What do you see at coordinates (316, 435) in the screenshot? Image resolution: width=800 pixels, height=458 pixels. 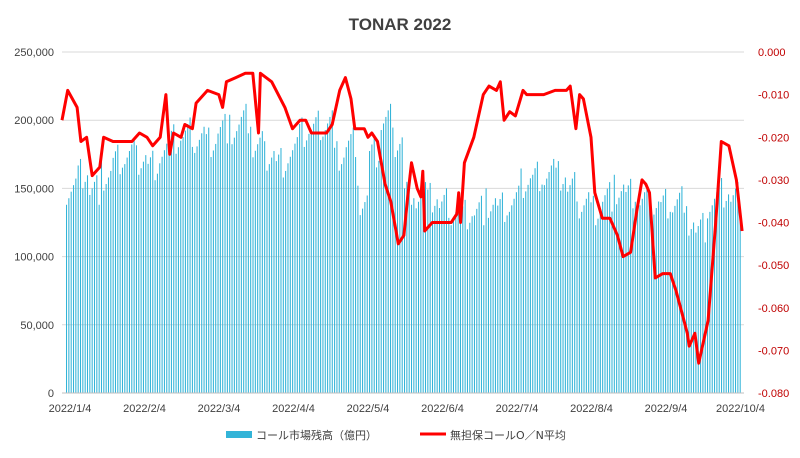 I see `legend-bar-label: コール市場残高（億円）` at bounding box center [316, 435].